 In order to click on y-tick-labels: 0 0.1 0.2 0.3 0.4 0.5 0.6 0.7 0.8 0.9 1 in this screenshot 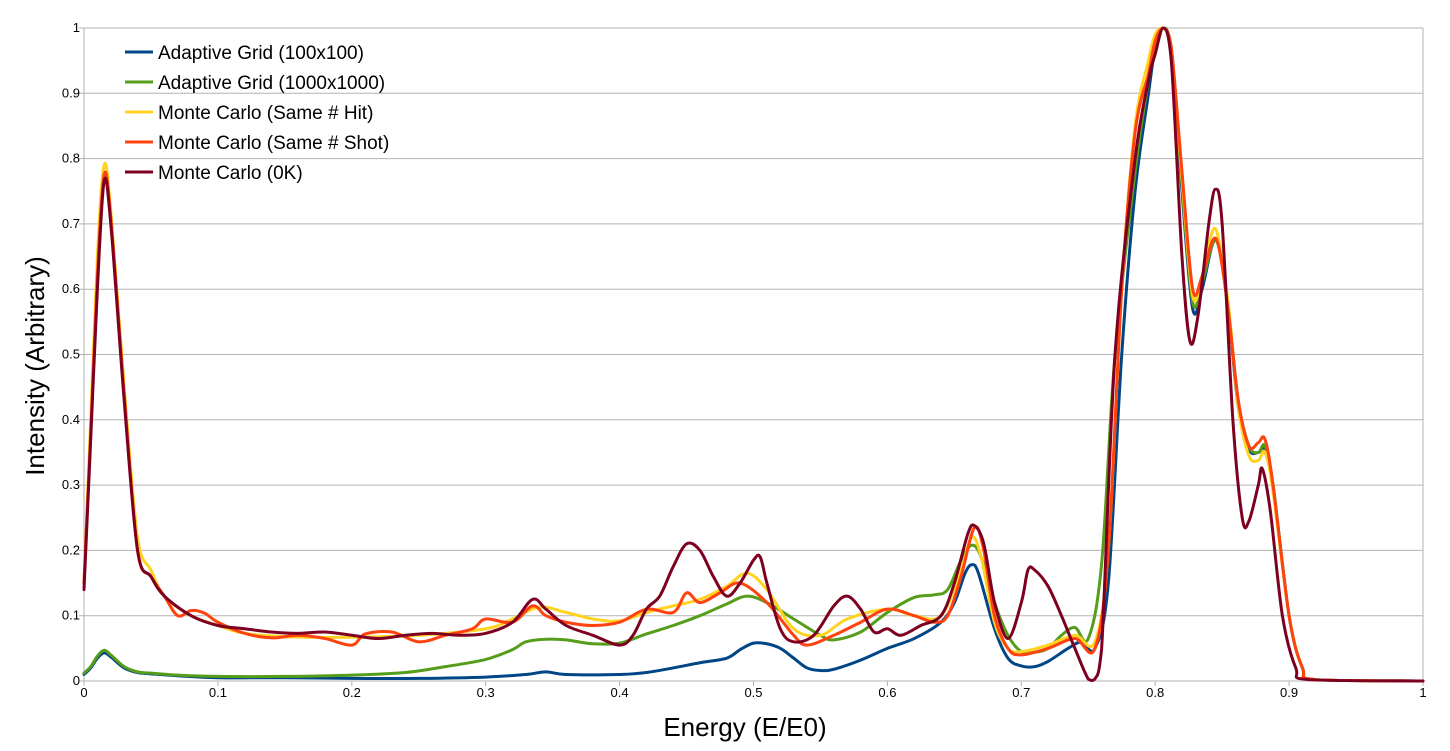, I will do `click(71, 354)`.